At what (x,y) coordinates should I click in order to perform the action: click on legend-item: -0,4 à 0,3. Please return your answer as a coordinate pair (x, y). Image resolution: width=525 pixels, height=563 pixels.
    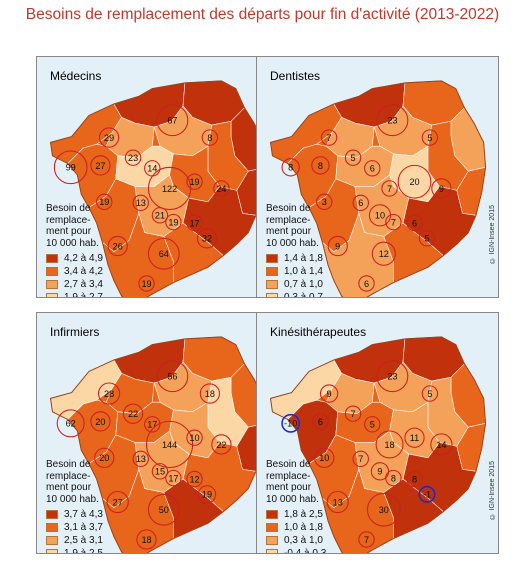
    Looking at the image, I should click on (296, 550).